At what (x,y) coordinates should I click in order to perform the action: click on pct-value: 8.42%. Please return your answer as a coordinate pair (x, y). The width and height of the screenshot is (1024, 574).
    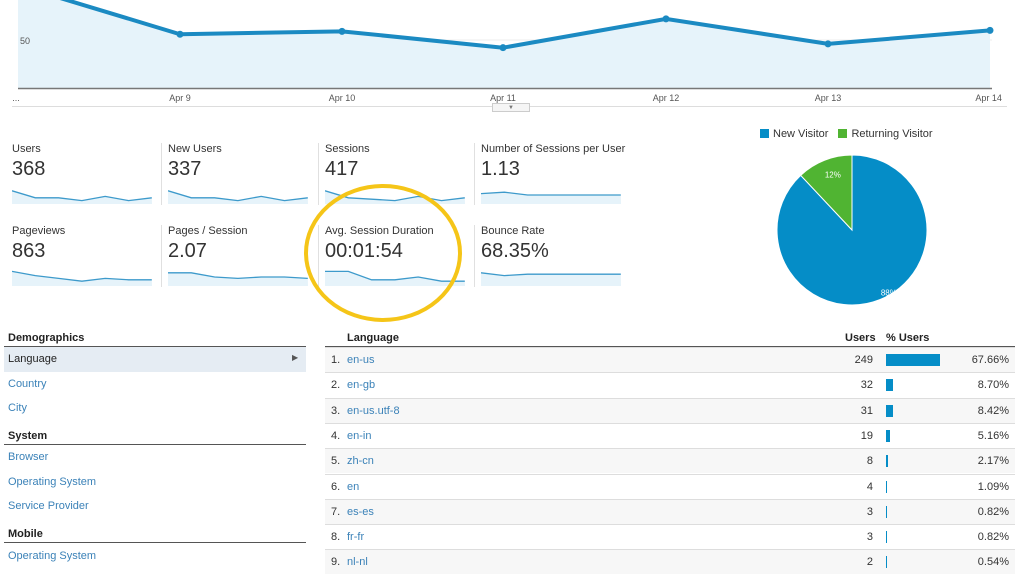
    Looking at the image, I should click on (993, 410).